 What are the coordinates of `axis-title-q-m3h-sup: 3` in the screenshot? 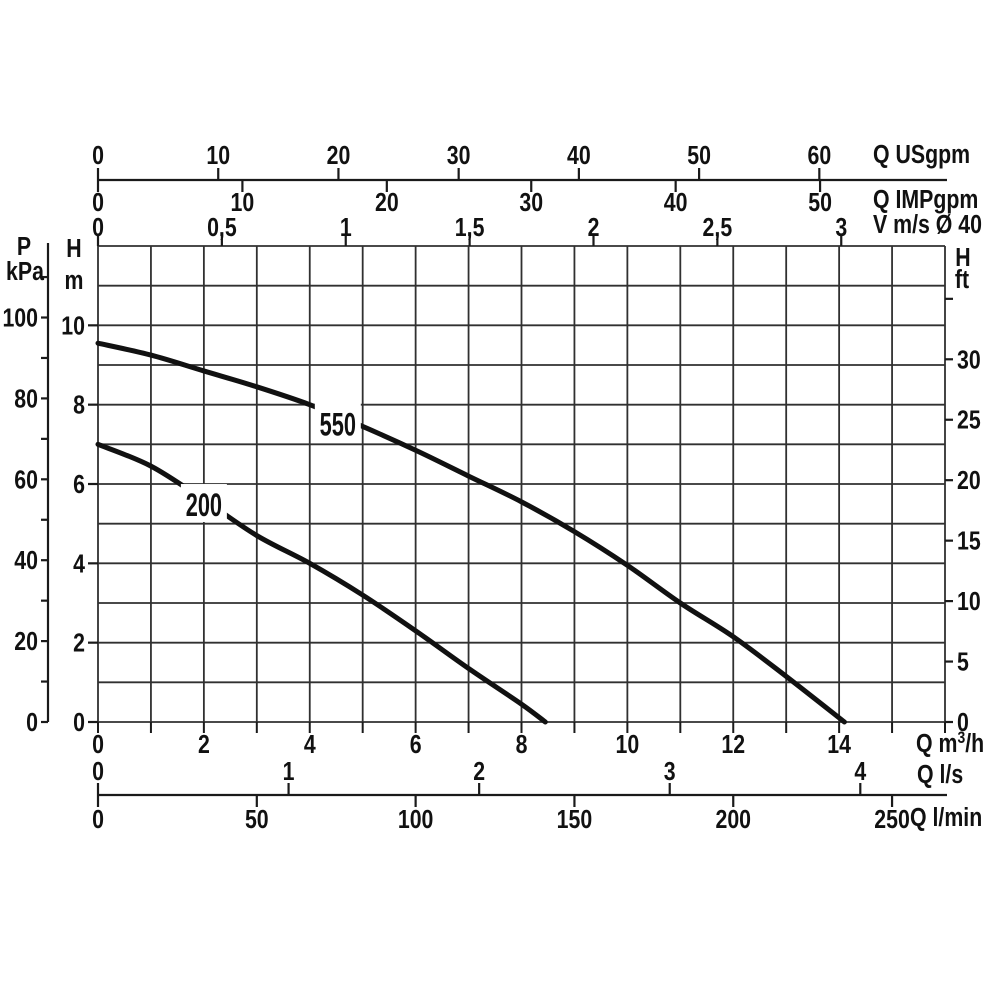 It's located at (961, 738).